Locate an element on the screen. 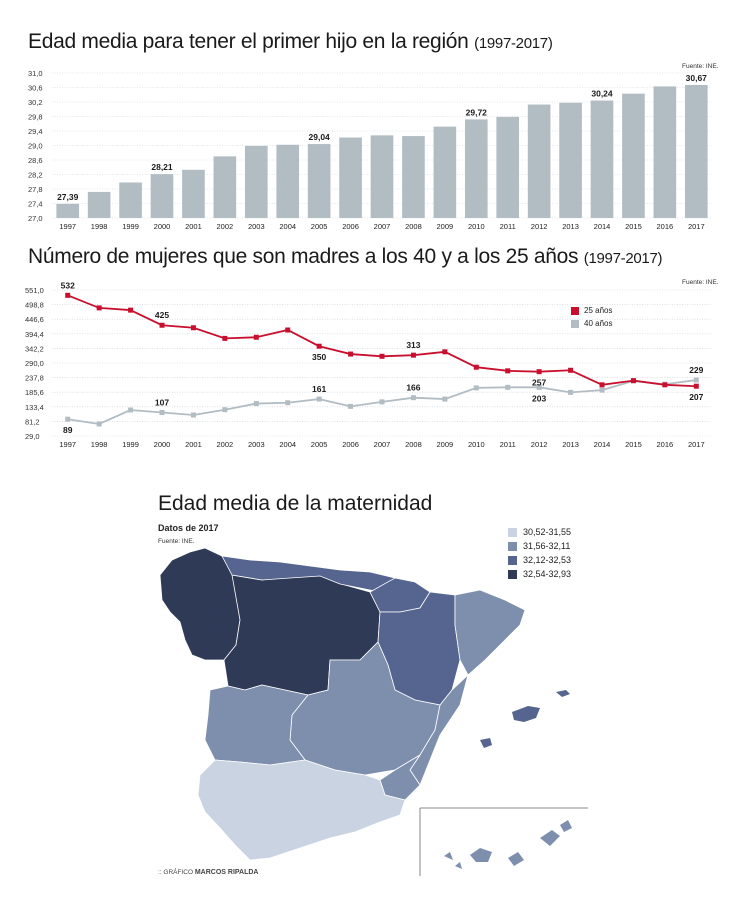  bar-x-tick: 1997 is located at coordinates (67, 226).